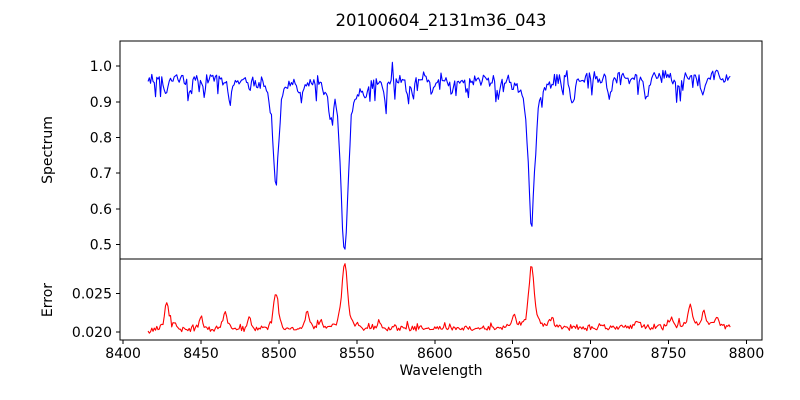 The width and height of the screenshot is (800, 400). What do you see at coordinates (279, 354) in the screenshot?
I see `x-tick-label: 8500` at bounding box center [279, 354].